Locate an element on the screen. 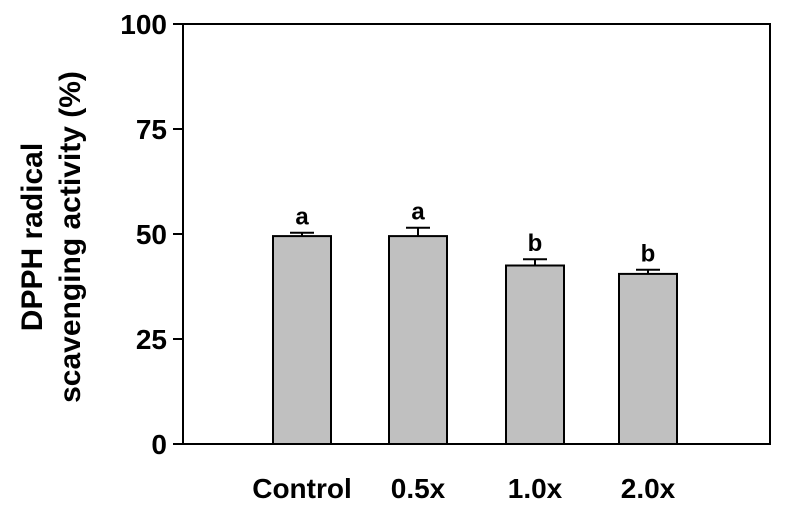 Image resolution: width=786 pixels, height=512 pixels. y-tick-label: 50 is located at coordinates (151, 234).